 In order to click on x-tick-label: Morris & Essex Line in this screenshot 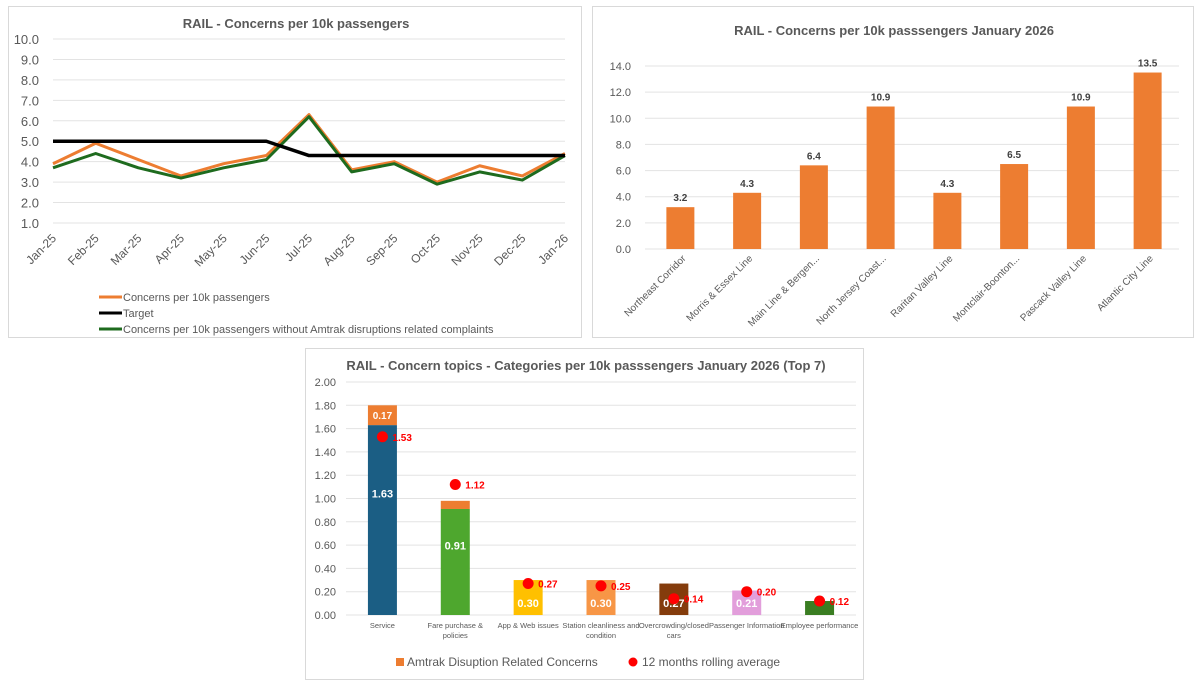, I will do `click(720, 288)`.